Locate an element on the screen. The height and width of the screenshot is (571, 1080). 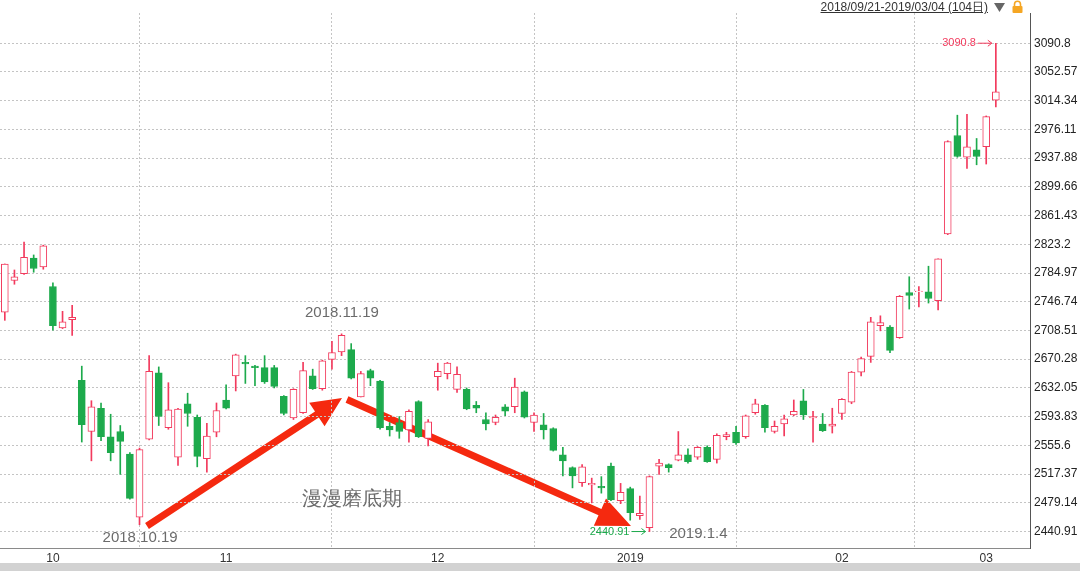
x-tick-label: 2019 is located at coordinates (630, 557).